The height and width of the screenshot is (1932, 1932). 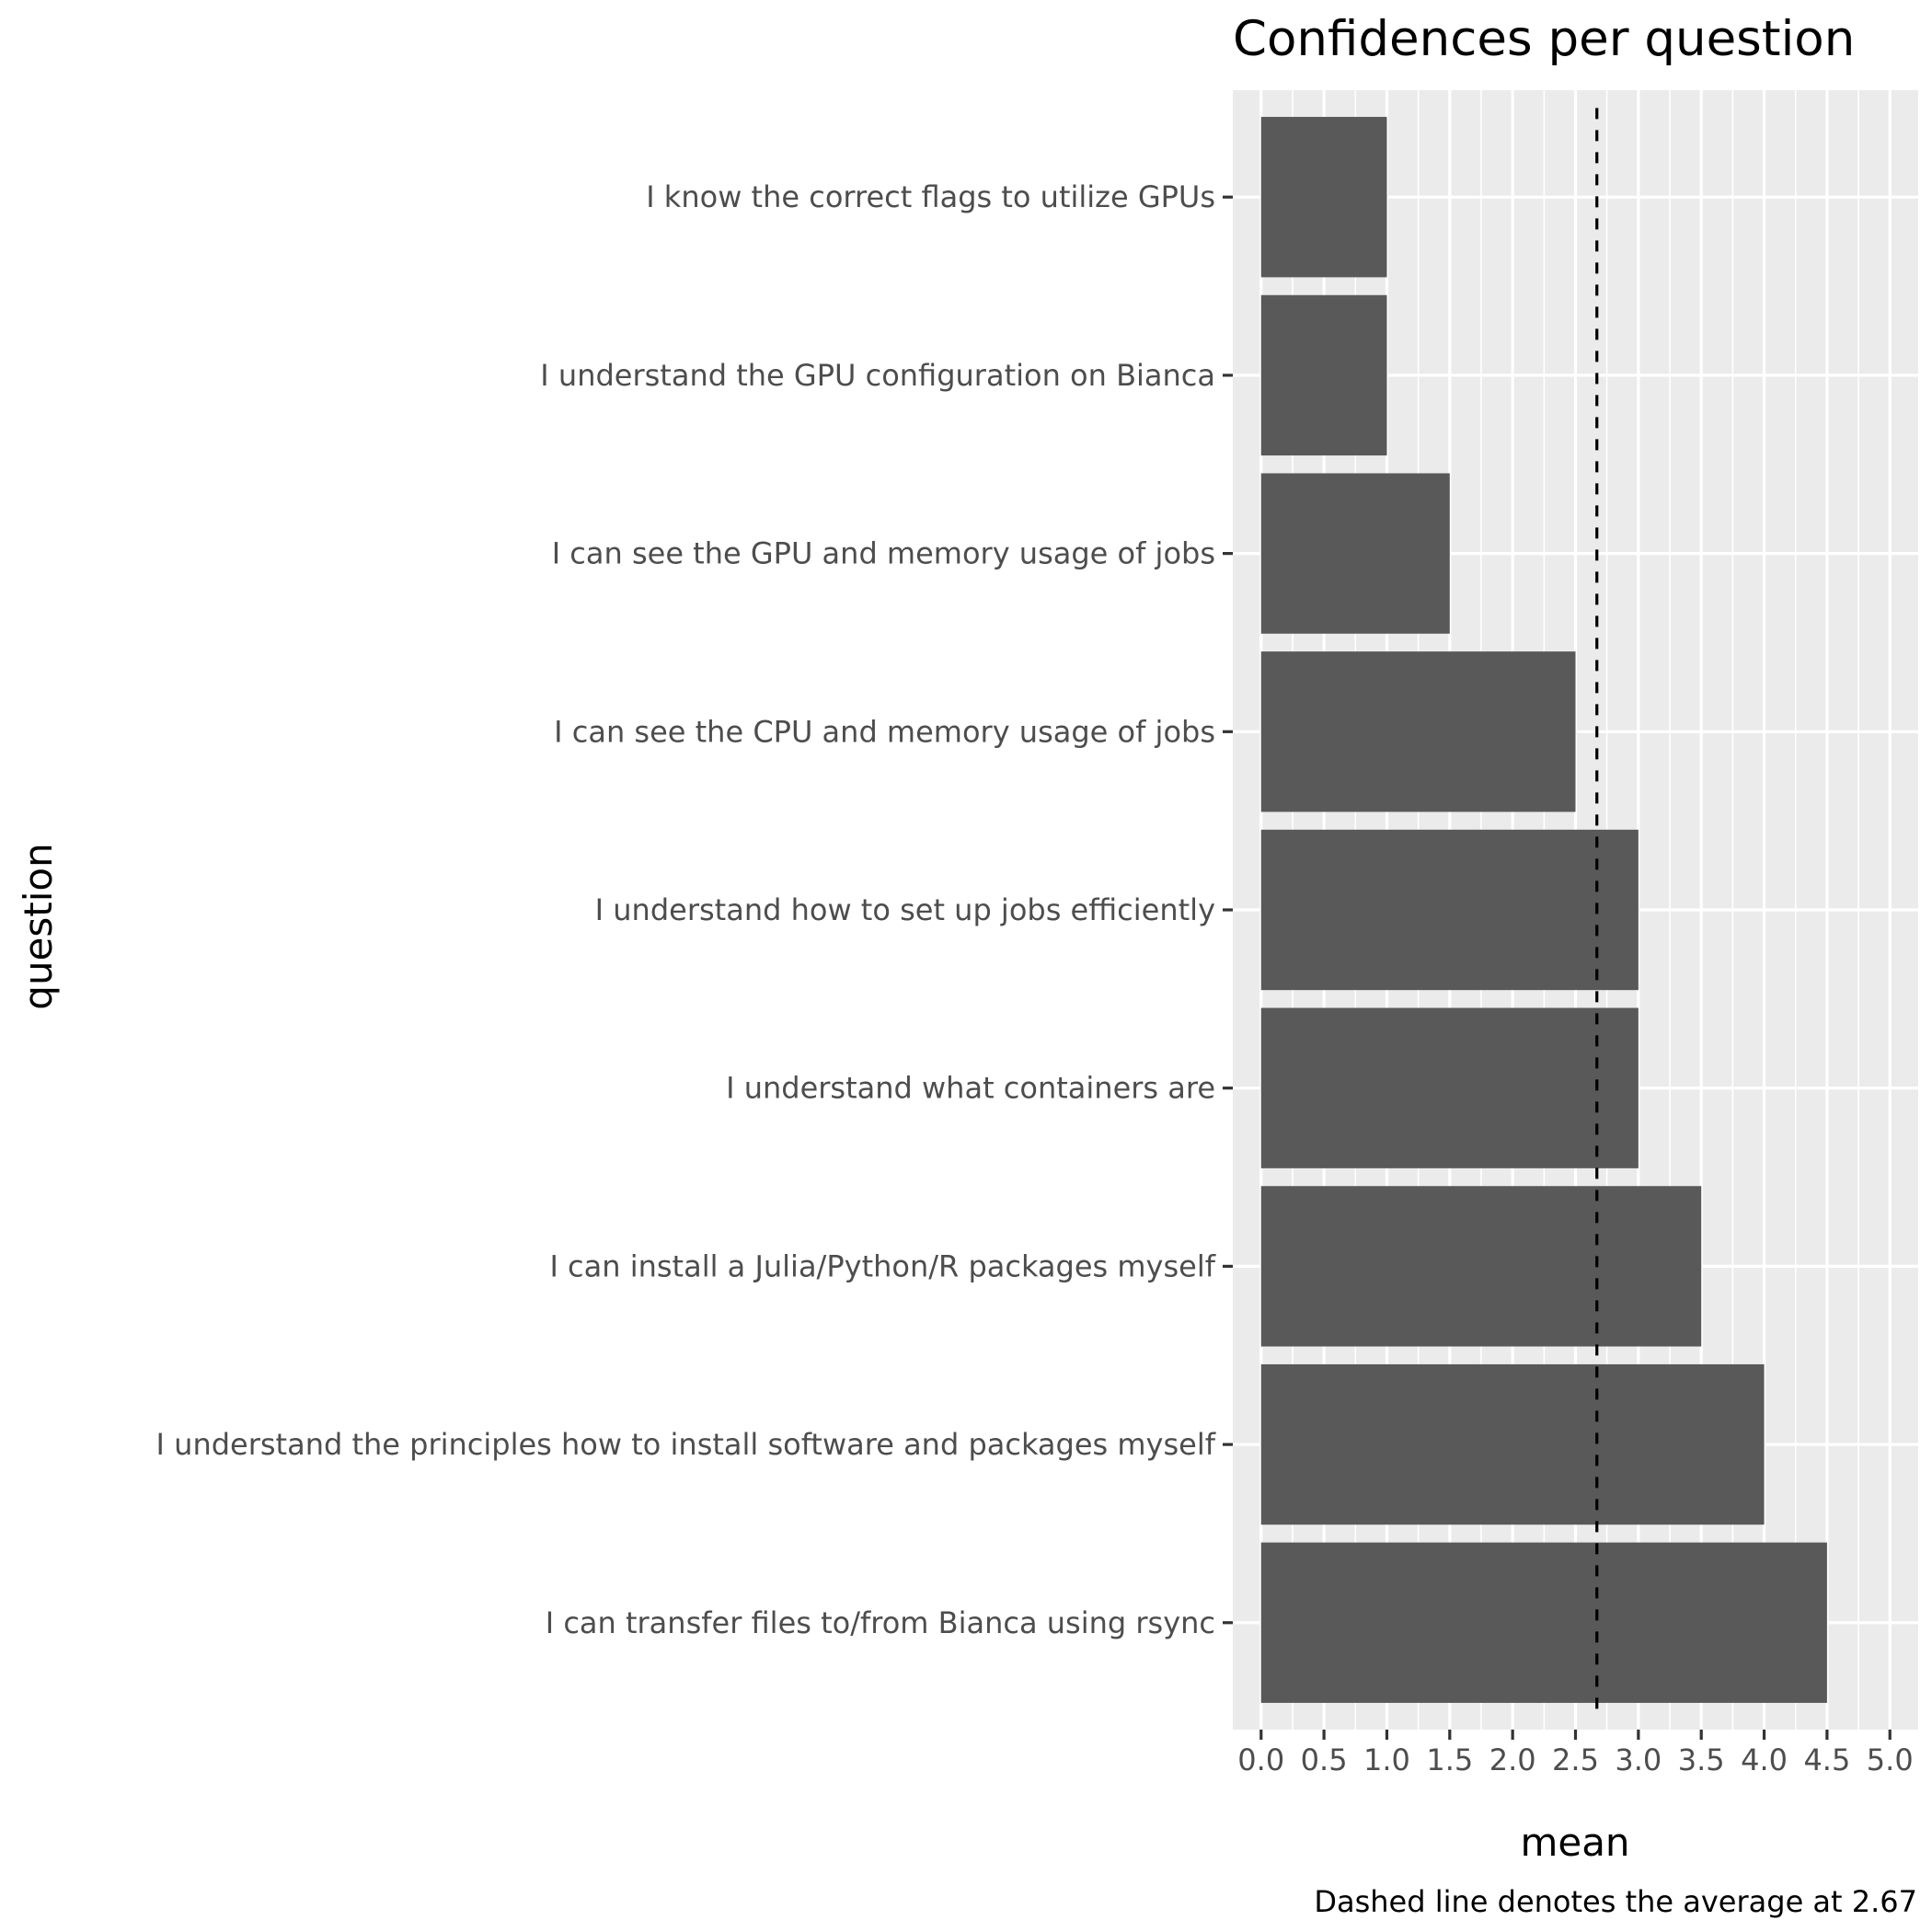 I want to click on y-axis-title: question, so click(x=38, y=926).